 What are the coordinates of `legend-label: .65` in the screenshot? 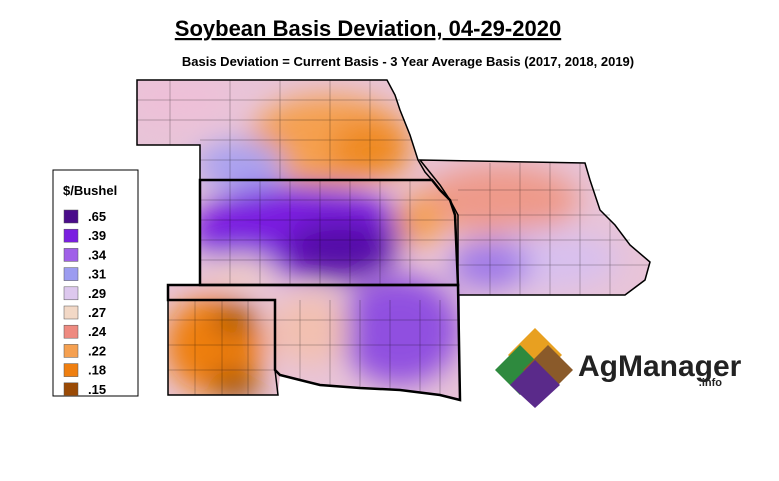 It's located at (97, 216).